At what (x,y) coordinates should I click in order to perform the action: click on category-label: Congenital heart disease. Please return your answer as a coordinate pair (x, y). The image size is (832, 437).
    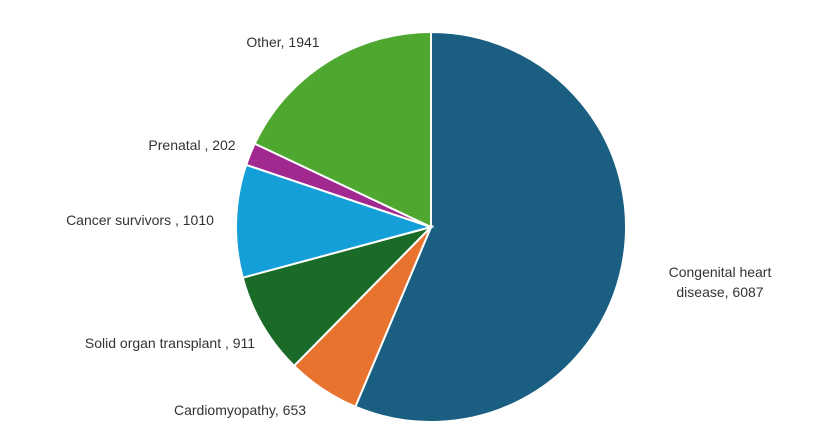
    Looking at the image, I should click on (720, 282).